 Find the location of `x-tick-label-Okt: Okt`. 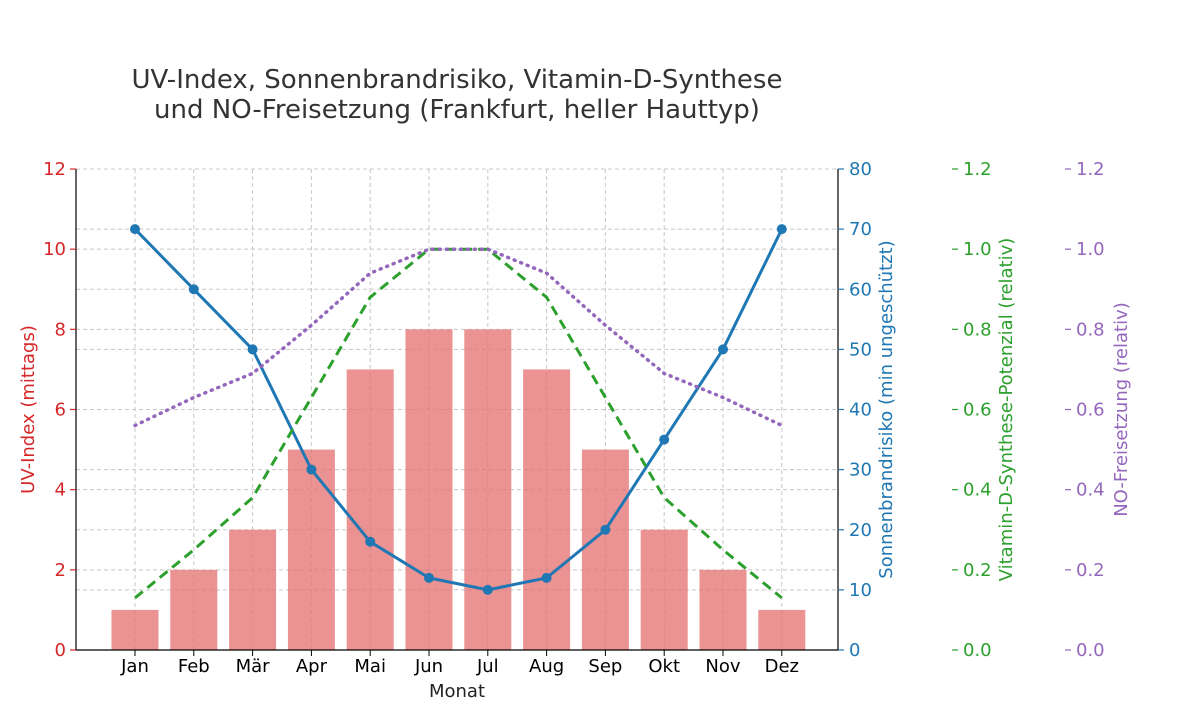

x-tick-label-Okt: Okt is located at coordinates (664, 666).